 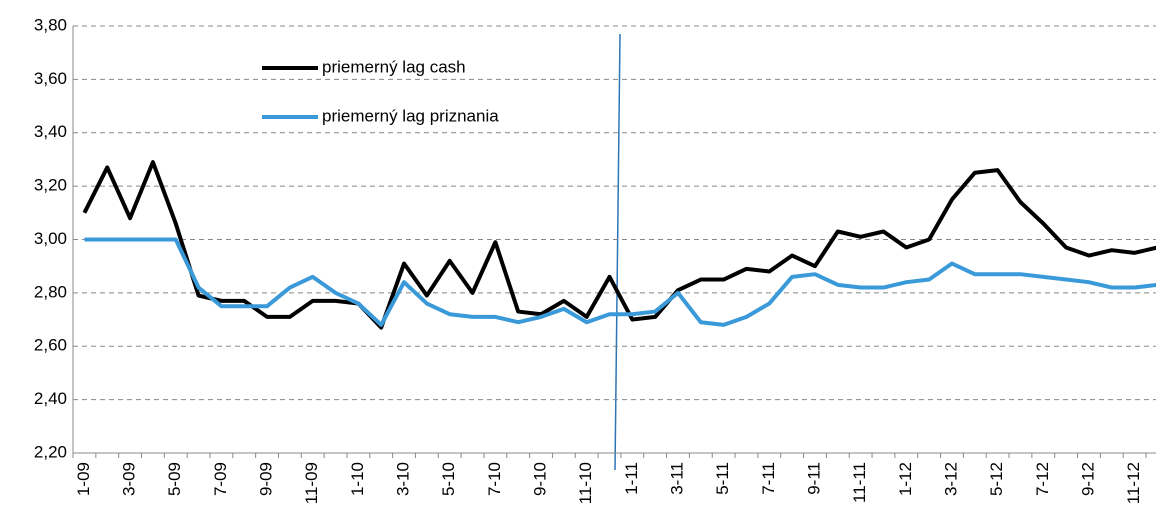 I want to click on x-tick-label: 3-11, so click(x=676, y=478).